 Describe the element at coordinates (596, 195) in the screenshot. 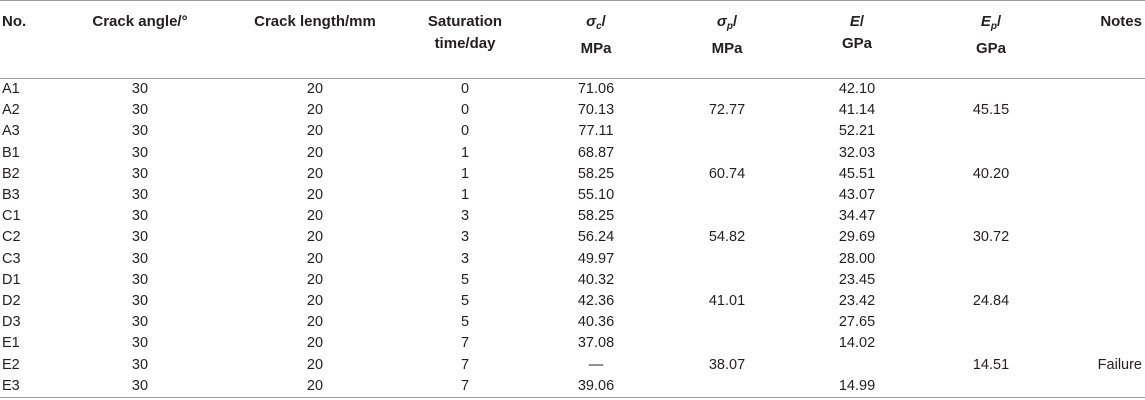

I see `cell-sigma-c: 55.10` at that location.